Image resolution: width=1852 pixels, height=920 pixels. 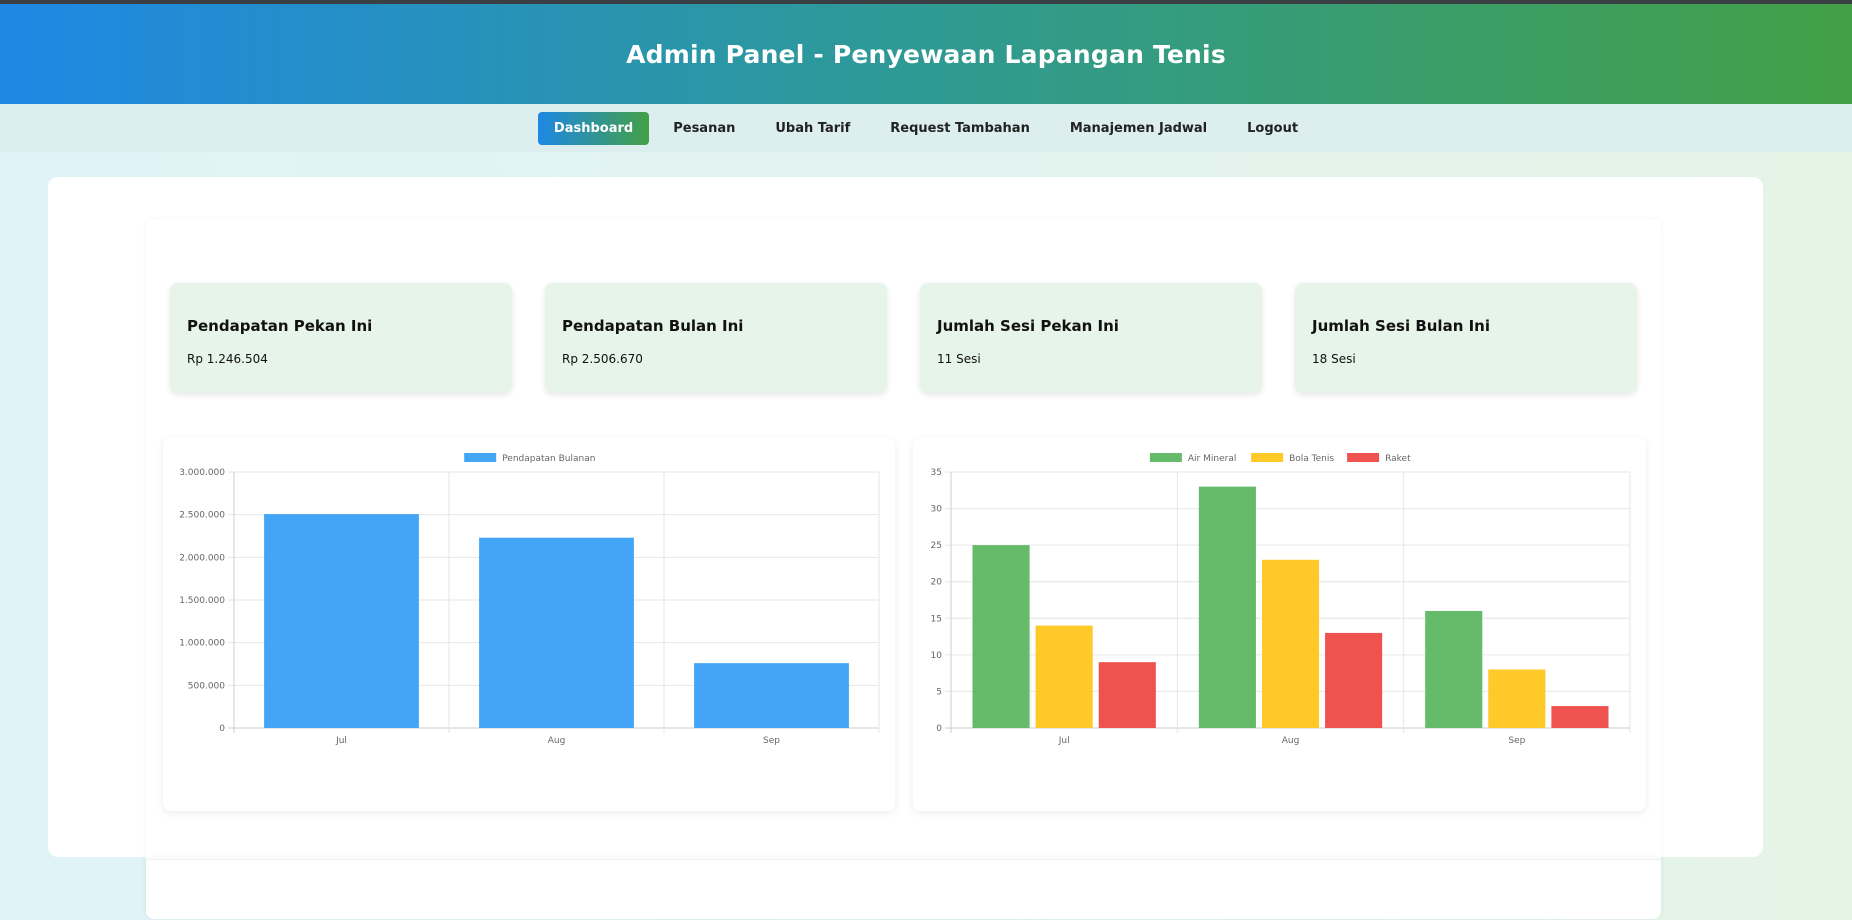 What do you see at coordinates (1354, 680) in the screenshot?
I see `bar-raket-aug` at bounding box center [1354, 680].